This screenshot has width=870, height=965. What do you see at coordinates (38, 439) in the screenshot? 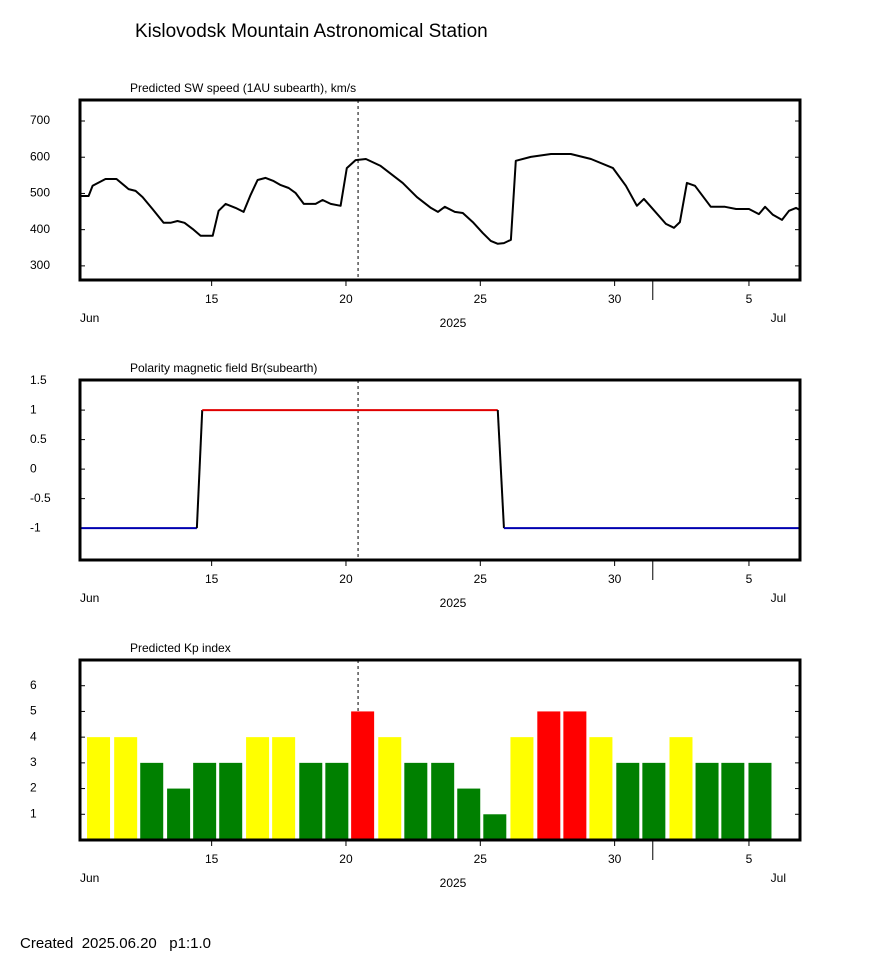
I see `y-tick-label: 0.5` at bounding box center [38, 439].